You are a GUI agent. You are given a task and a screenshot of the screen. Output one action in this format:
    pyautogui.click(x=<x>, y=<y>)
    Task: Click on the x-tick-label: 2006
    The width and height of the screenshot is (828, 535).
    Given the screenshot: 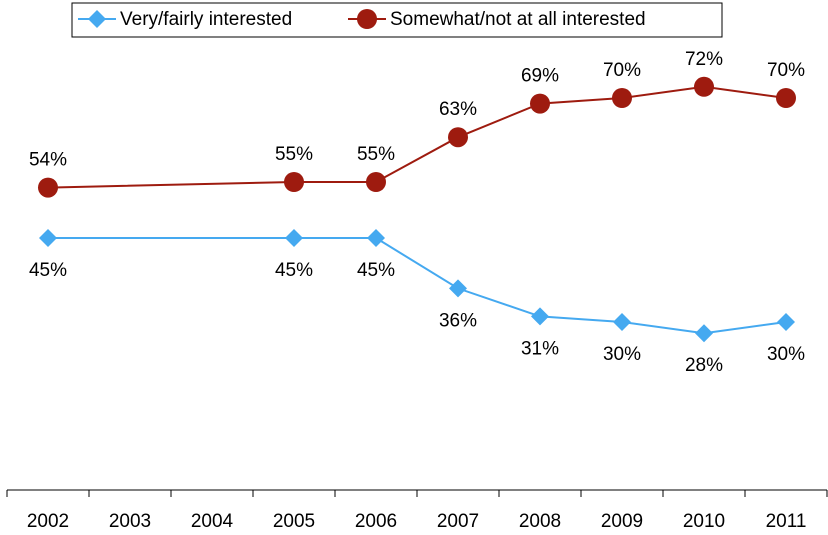 What is the action you would take?
    pyautogui.click(x=376, y=521)
    